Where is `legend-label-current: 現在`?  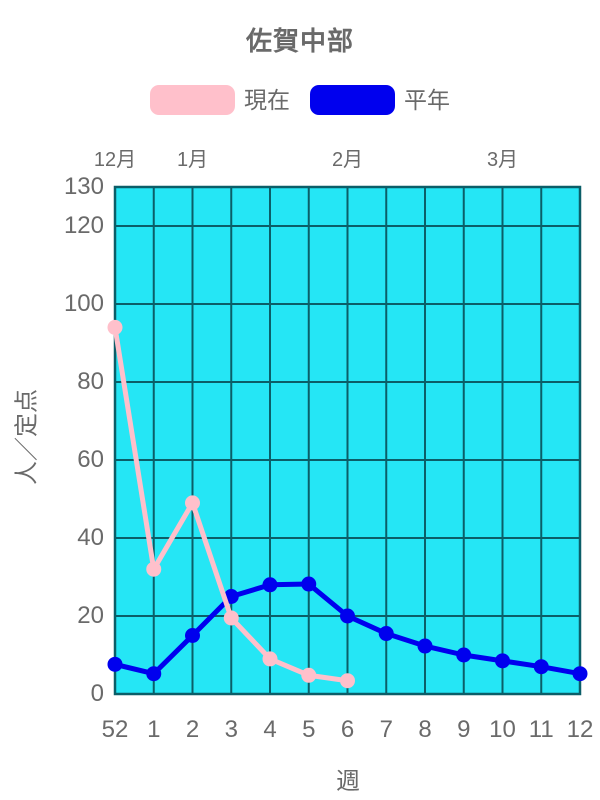 legend-label-current: 現在 is located at coordinates (267, 100).